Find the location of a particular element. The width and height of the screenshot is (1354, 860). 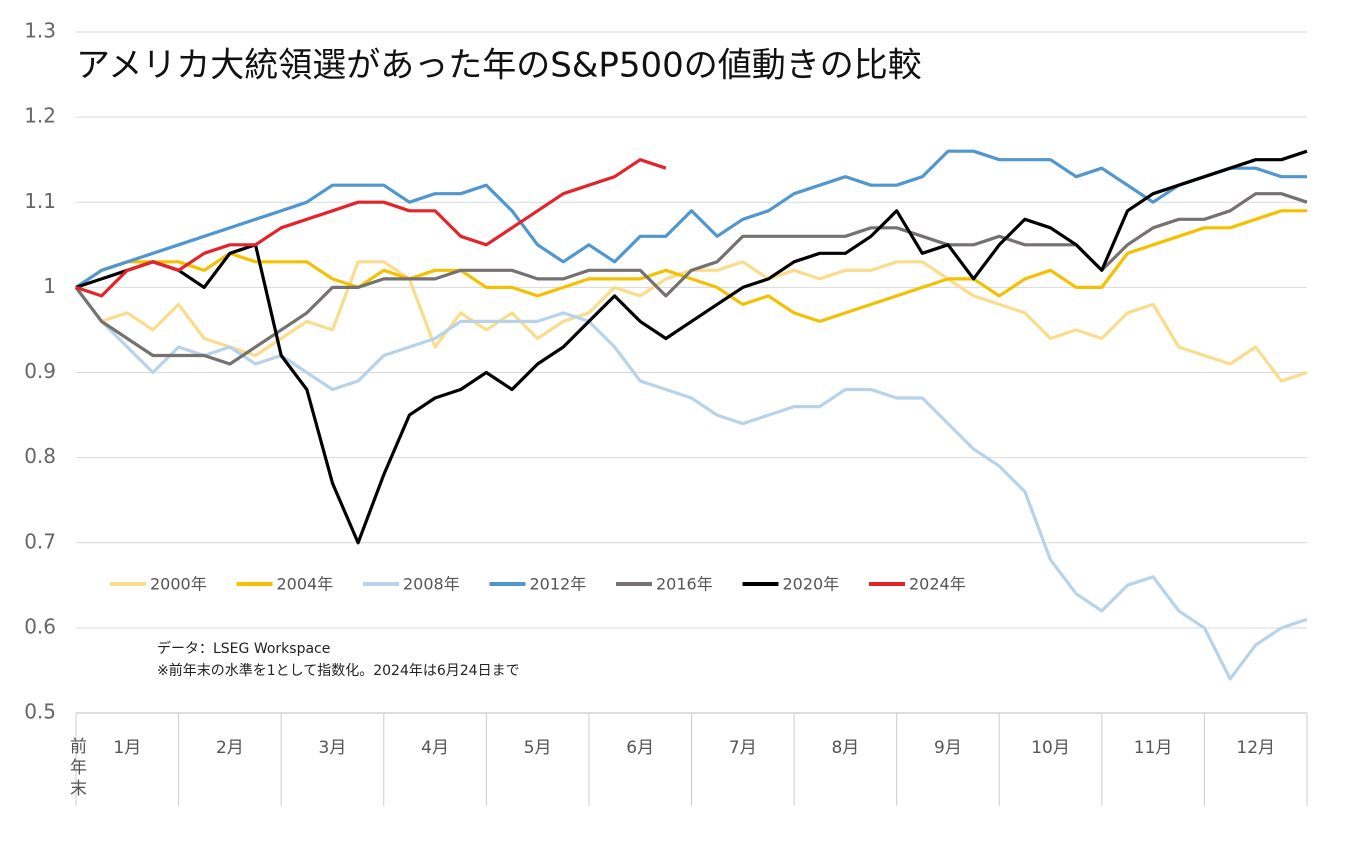

y-tick-label: 0.5 is located at coordinates (40, 712).